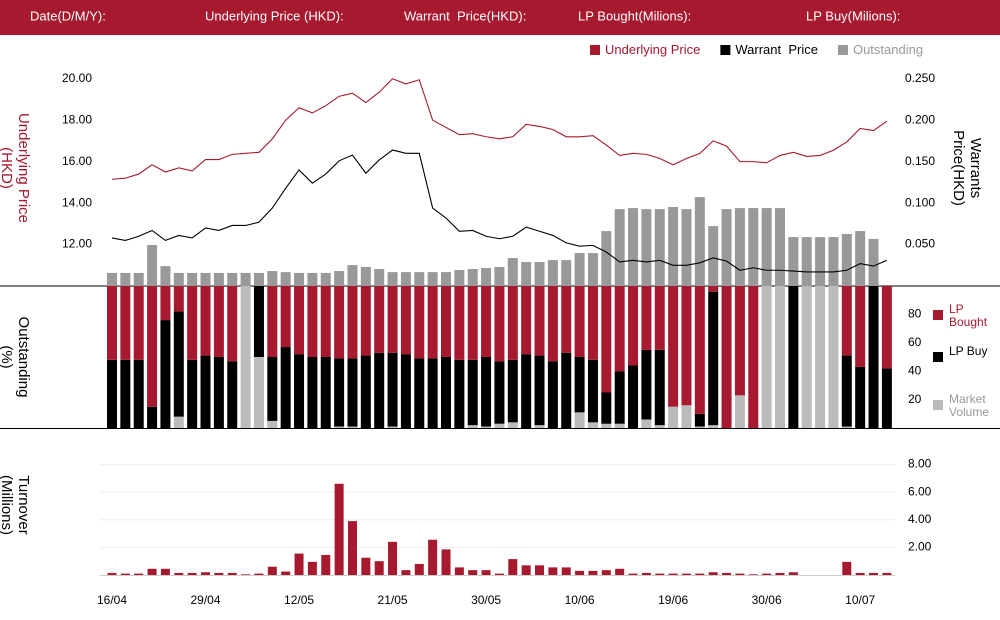 This screenshot has width=1000, height=620. I want to click on y2-tick-label: 0.150, so click(920, 161).